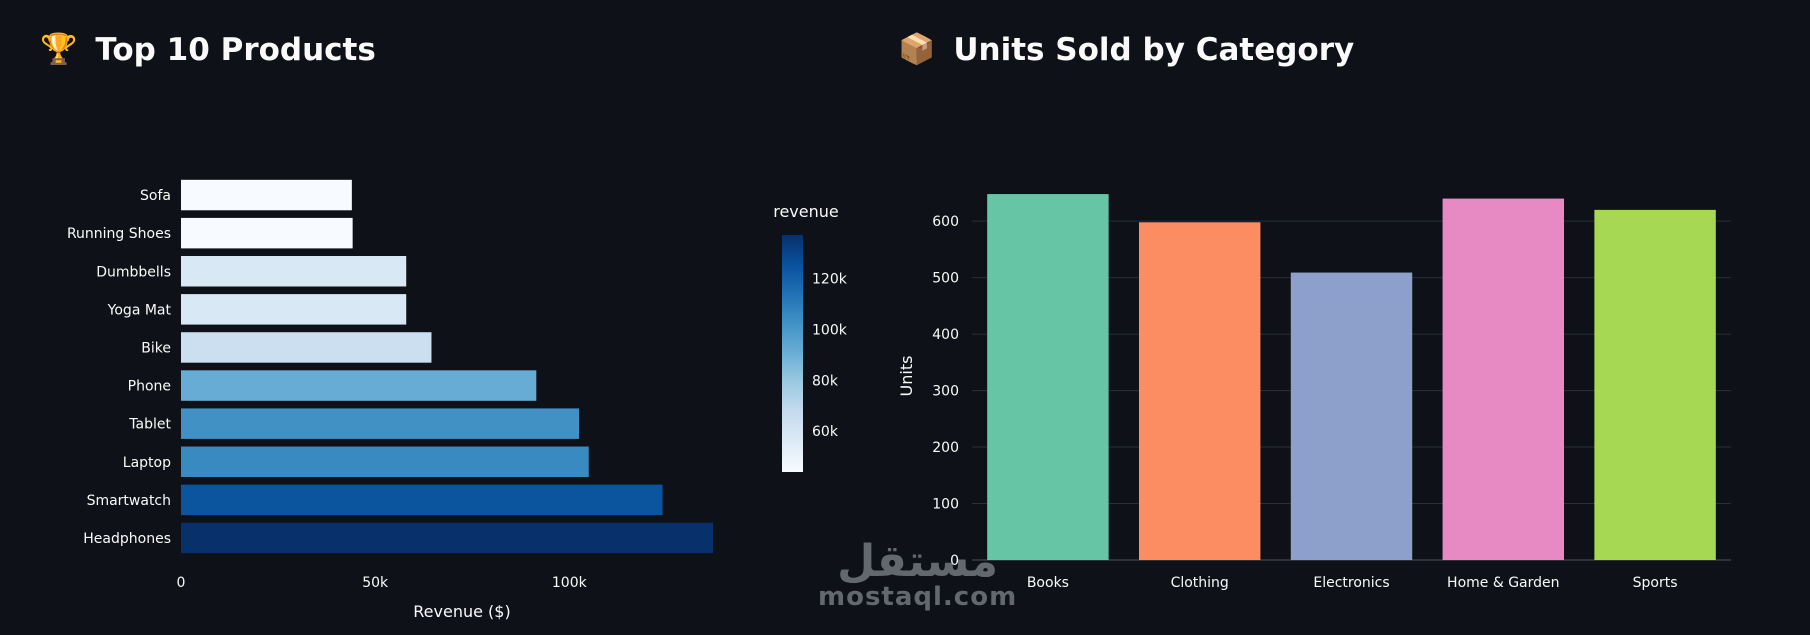  What do you see at coordinates (954, 561) in the screenshot?
I see `y-tick-label: 0` at bounding box center [954, 561].